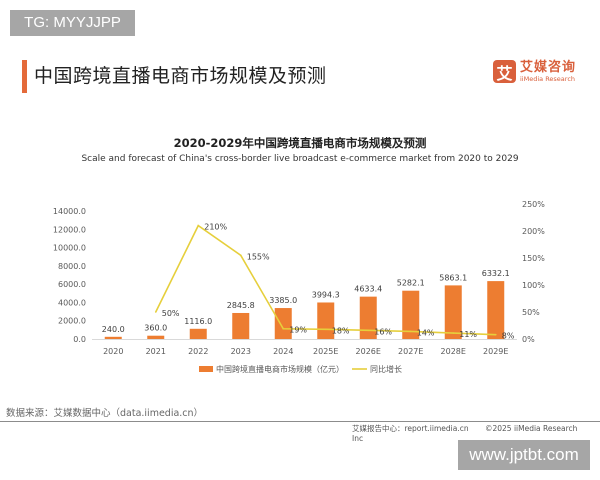 The width and height of the screenshot is (600, 480). Describe the element at coordinates (528, 339) in the screenshot. I see `y-right-tick-label: 0%` at that location.